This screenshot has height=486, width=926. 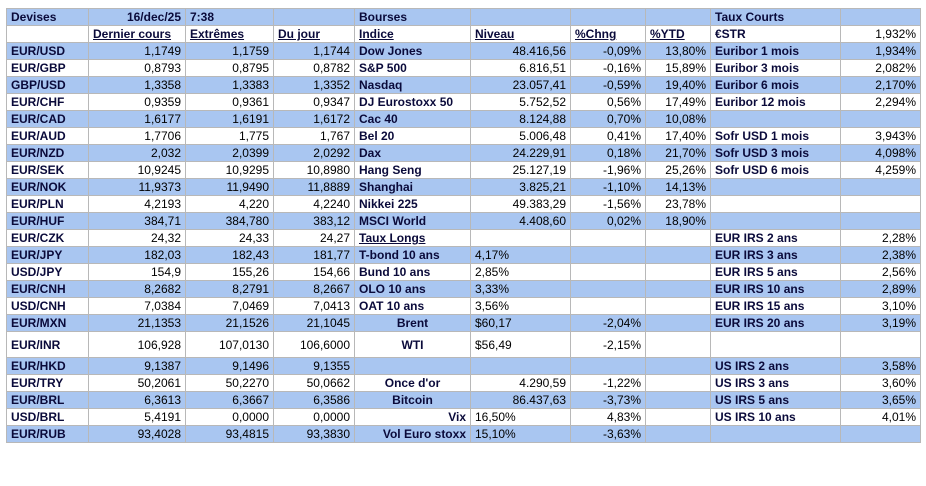 What do you see at coordinates (229, 434) in the screenshot?
I see `table-cell: 93,4815` at bounding box center [229, 434].